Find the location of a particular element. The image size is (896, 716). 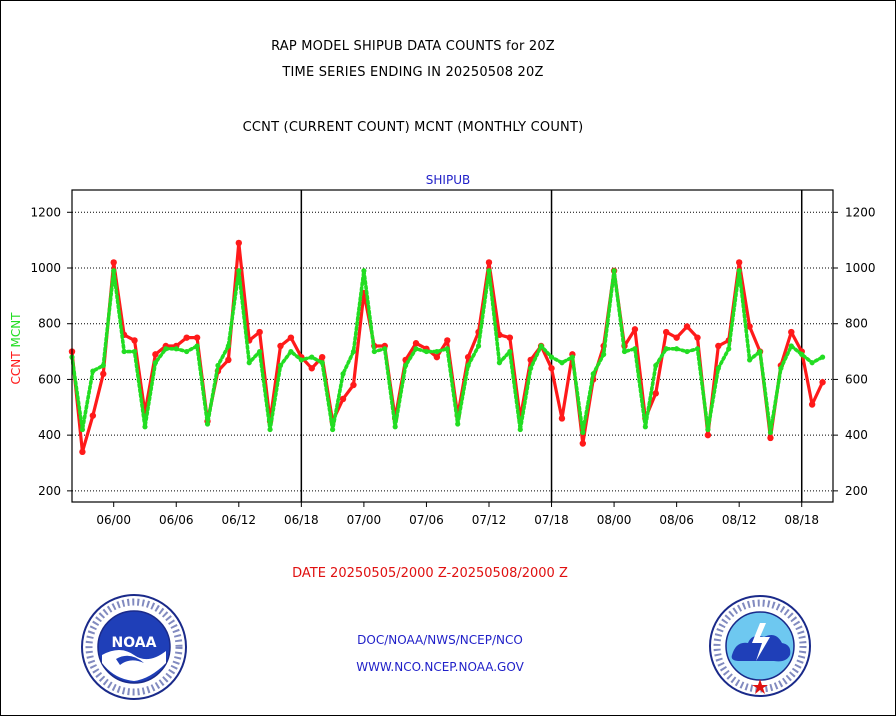

x-tick-label: 07/00 is located at coordinates (364, 520).